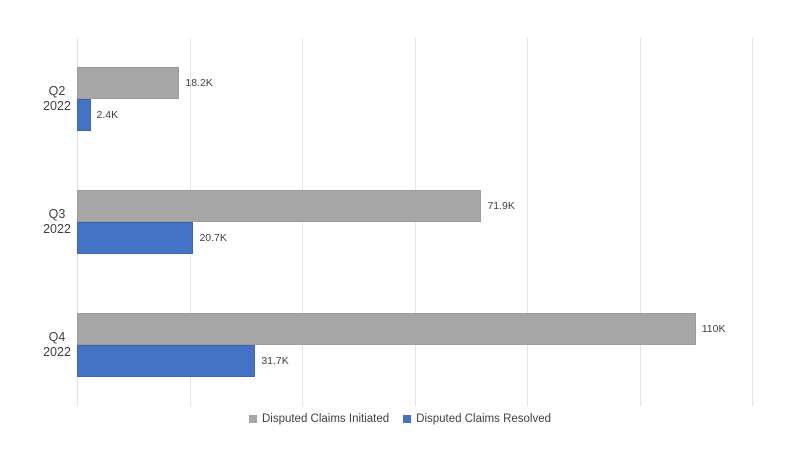 The width and height of the screenshot is (800, 450). What do you see at coordinates (57, 214) in the screenshot?
I see `category-label-line: Q3` at bounding box center [57, 214].